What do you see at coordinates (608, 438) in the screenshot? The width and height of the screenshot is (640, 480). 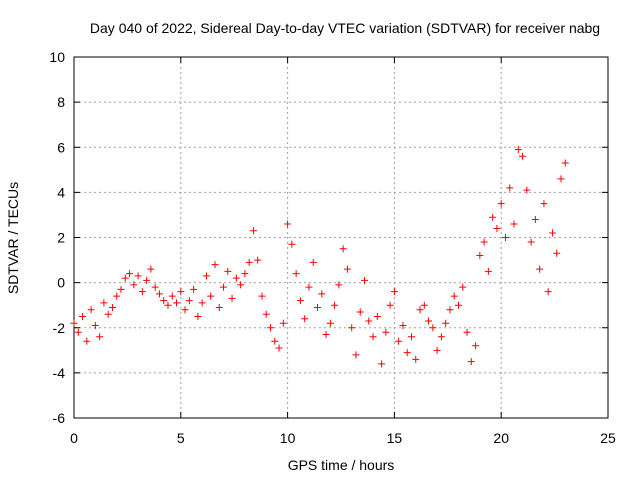 I see `x-tick-label: 25` at bounding box center [608, 438].